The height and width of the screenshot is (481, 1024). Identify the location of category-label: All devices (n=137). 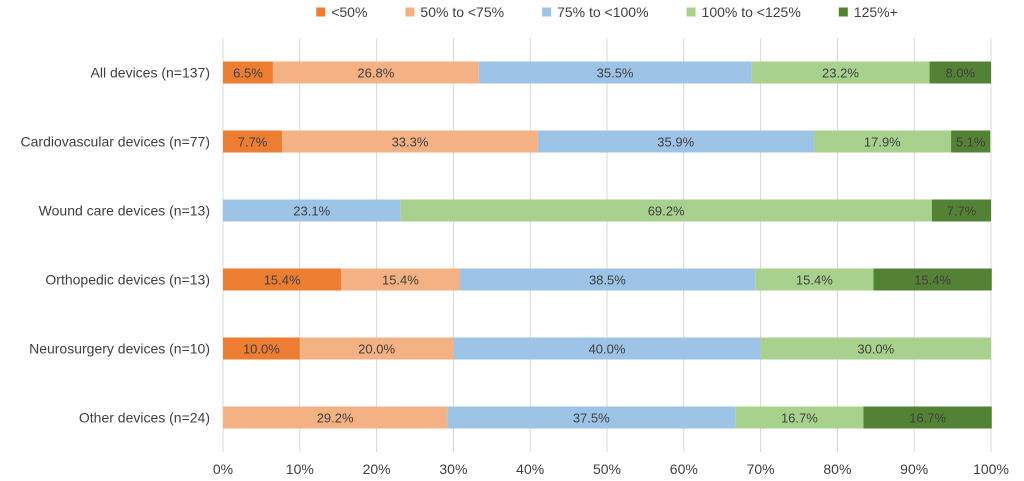
(150, 73).